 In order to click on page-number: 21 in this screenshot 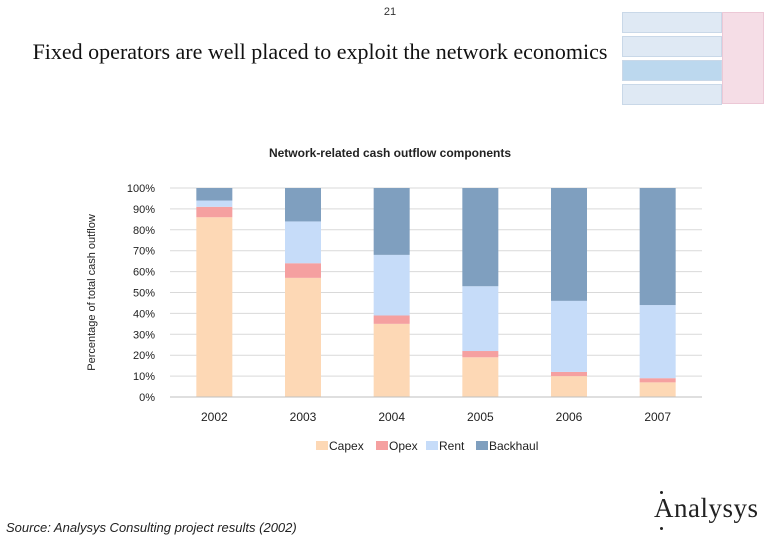, I will do `click(390, 12)`.